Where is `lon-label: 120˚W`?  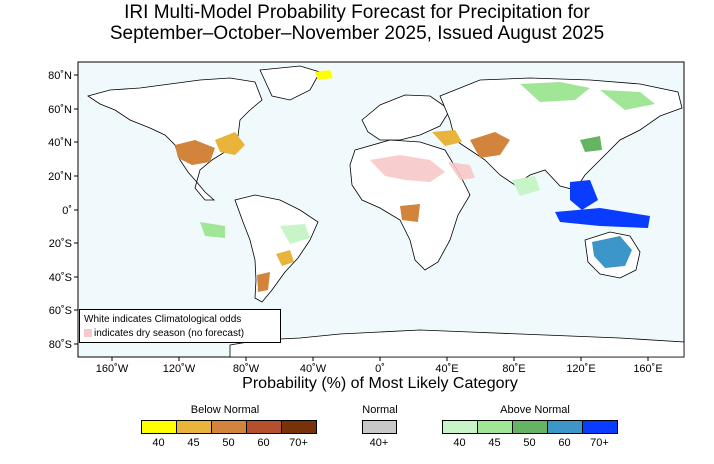
lon-label: 120˚W is located at coordinates (179, 369).